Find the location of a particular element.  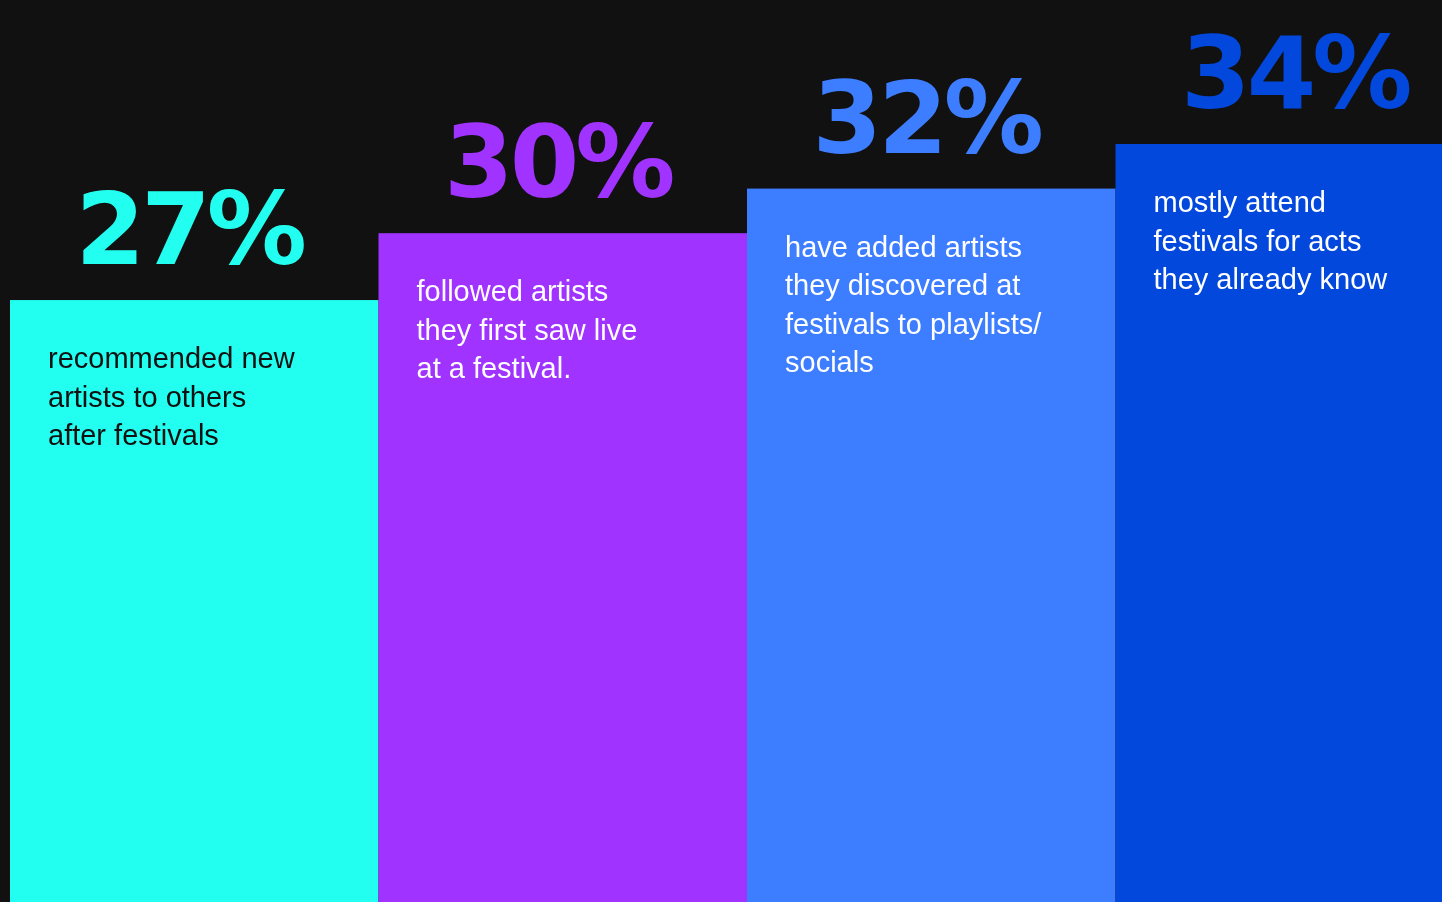

data-label: 32% is located at coordinates (927, 118).